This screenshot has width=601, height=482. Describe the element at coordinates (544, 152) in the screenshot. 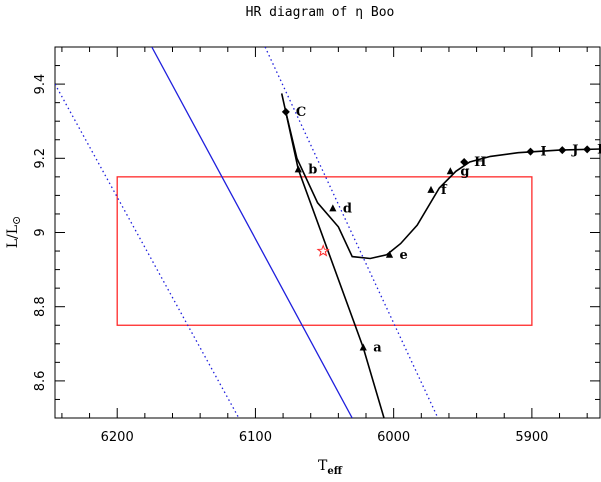

I see `marker-label: I` at that location.